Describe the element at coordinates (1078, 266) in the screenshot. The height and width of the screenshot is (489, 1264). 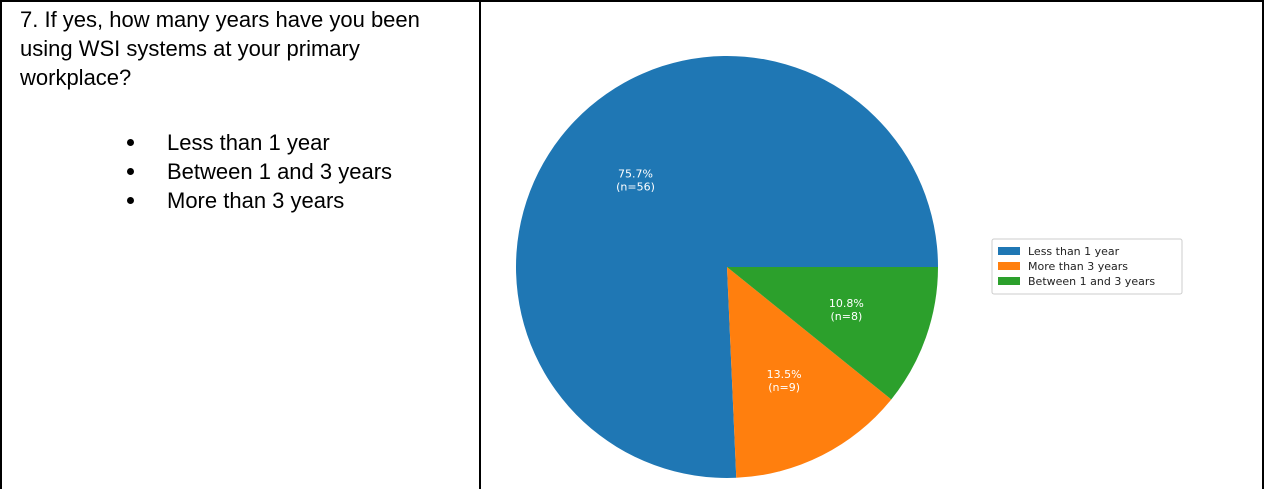
I see `legend-label: More than 3 years` at that location.